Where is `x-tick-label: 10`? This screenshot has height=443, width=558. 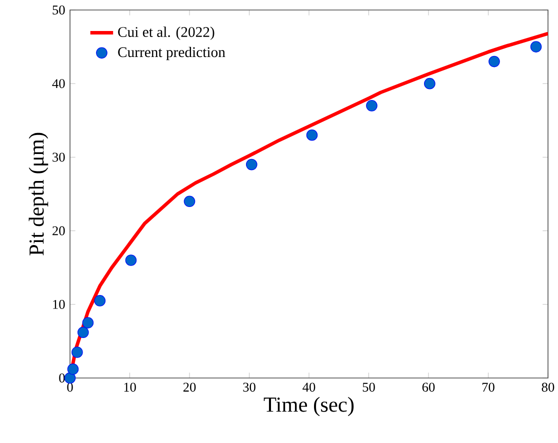
x-tick-label: 10 is located at coordinates (130, 387).